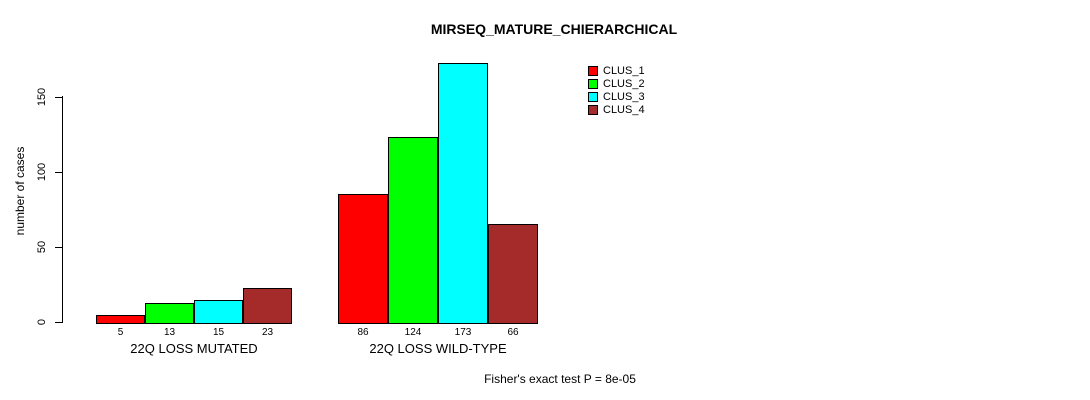 This screenshot has width=1090, height=400. What do you see at coordinates (42, 322) in the screenshot?
I see `y-tick-label: 0` at bounding box center [42, 322].